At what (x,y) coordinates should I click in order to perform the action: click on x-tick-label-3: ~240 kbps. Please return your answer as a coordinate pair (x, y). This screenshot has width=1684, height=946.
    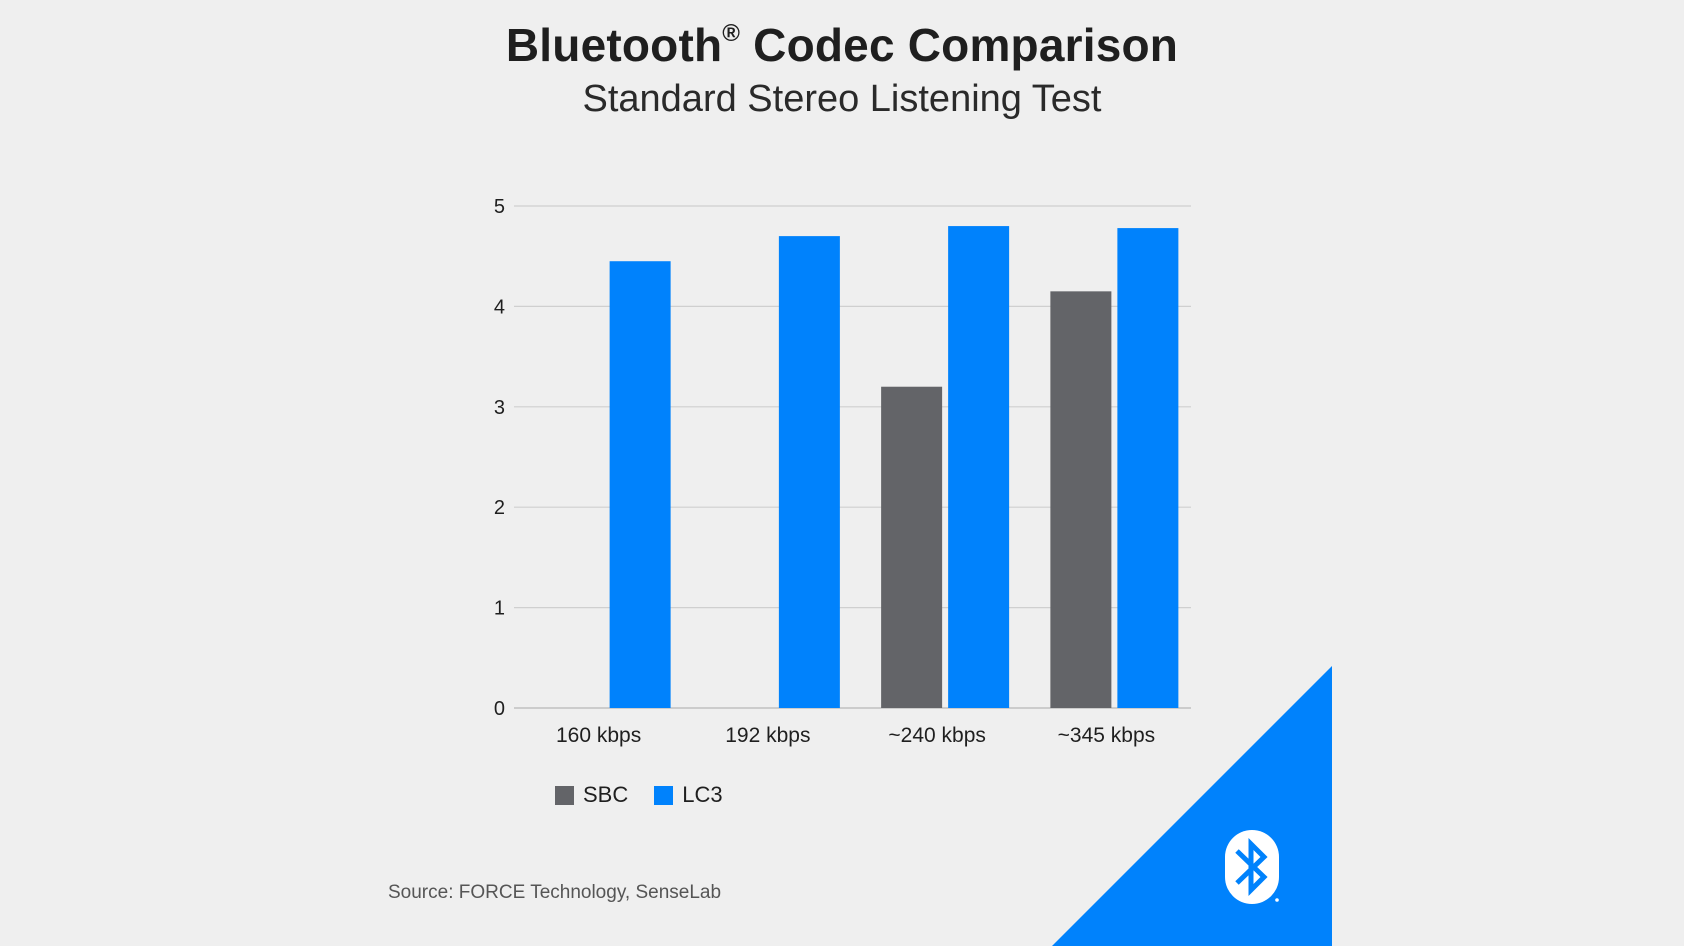
    Looking at the image, I should click on (937, 735).